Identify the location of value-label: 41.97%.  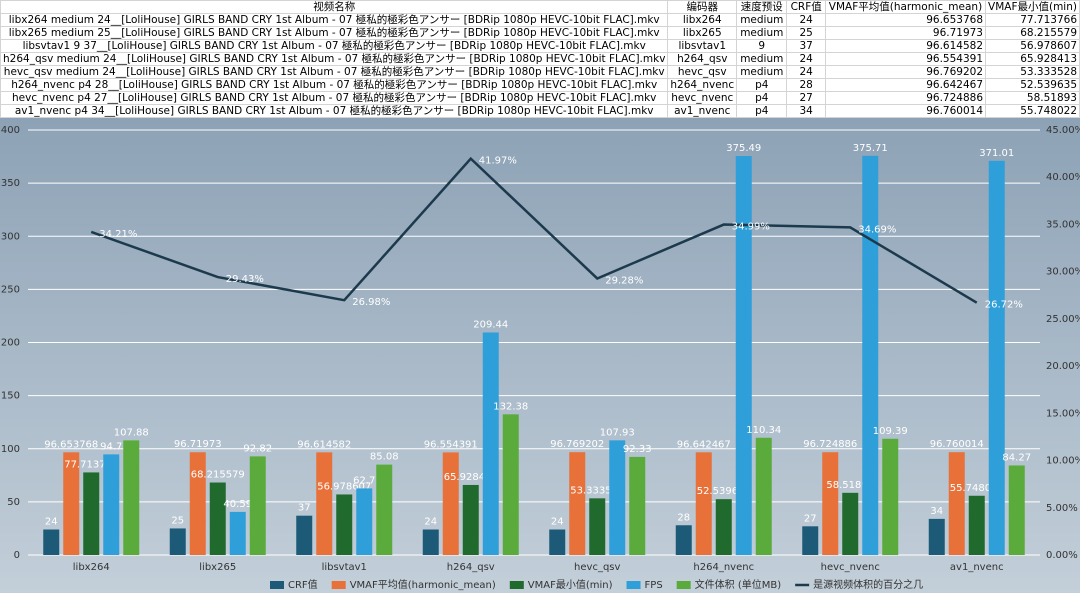
(498, 161).